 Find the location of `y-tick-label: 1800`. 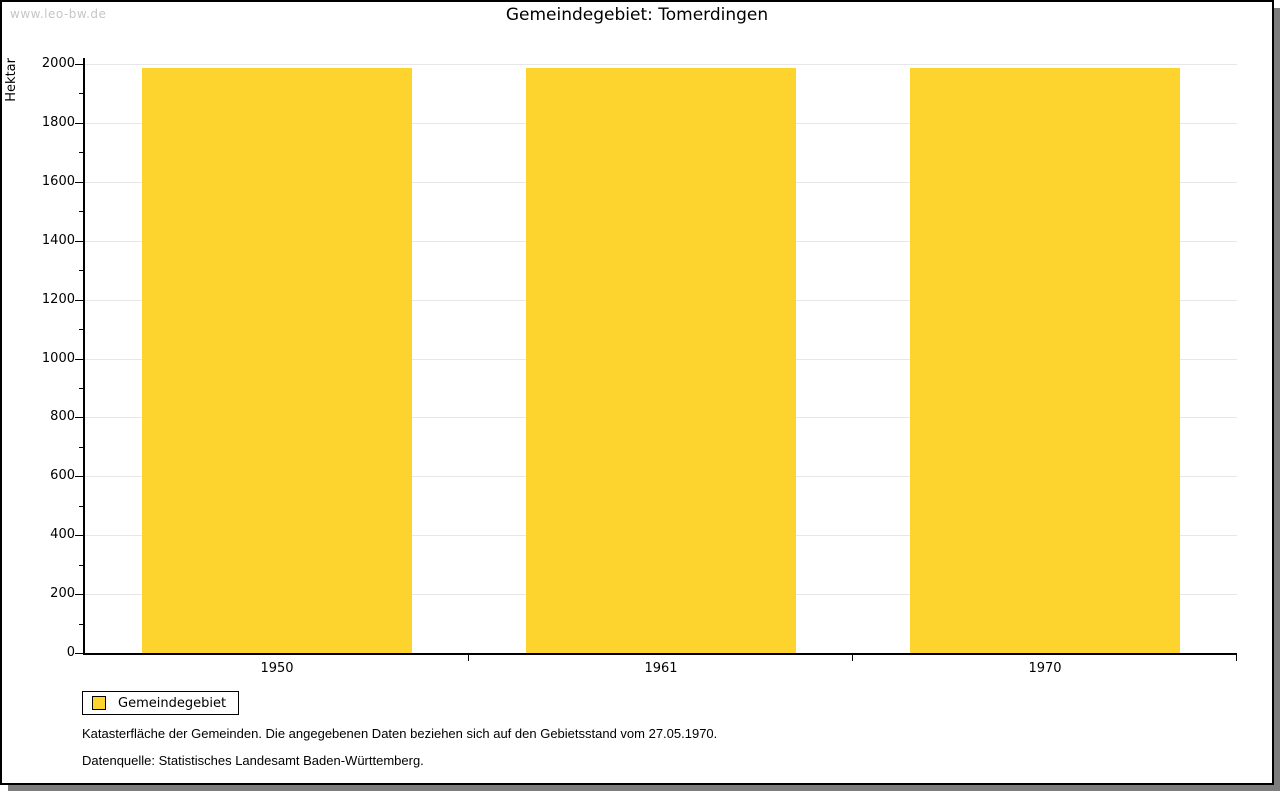

y-tick-label: 1800 is located at coordinates (58, 122).